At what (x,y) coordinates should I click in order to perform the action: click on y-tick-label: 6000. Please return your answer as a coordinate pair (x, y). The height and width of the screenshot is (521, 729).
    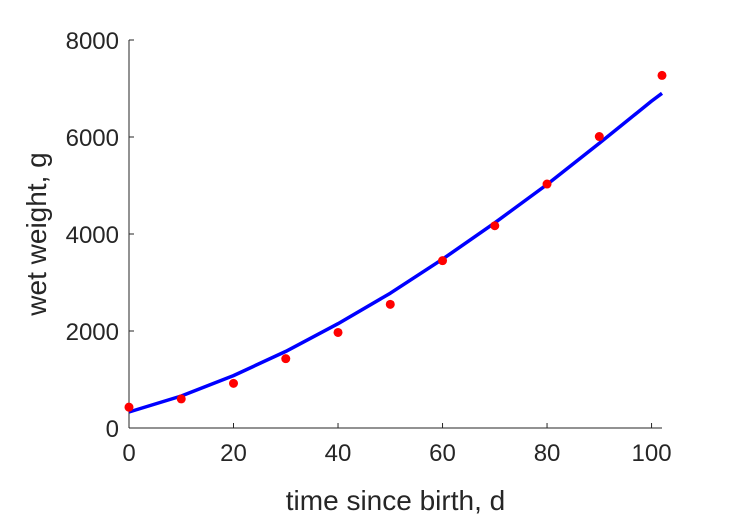
    Looking at the image, I should click on (92, 138).